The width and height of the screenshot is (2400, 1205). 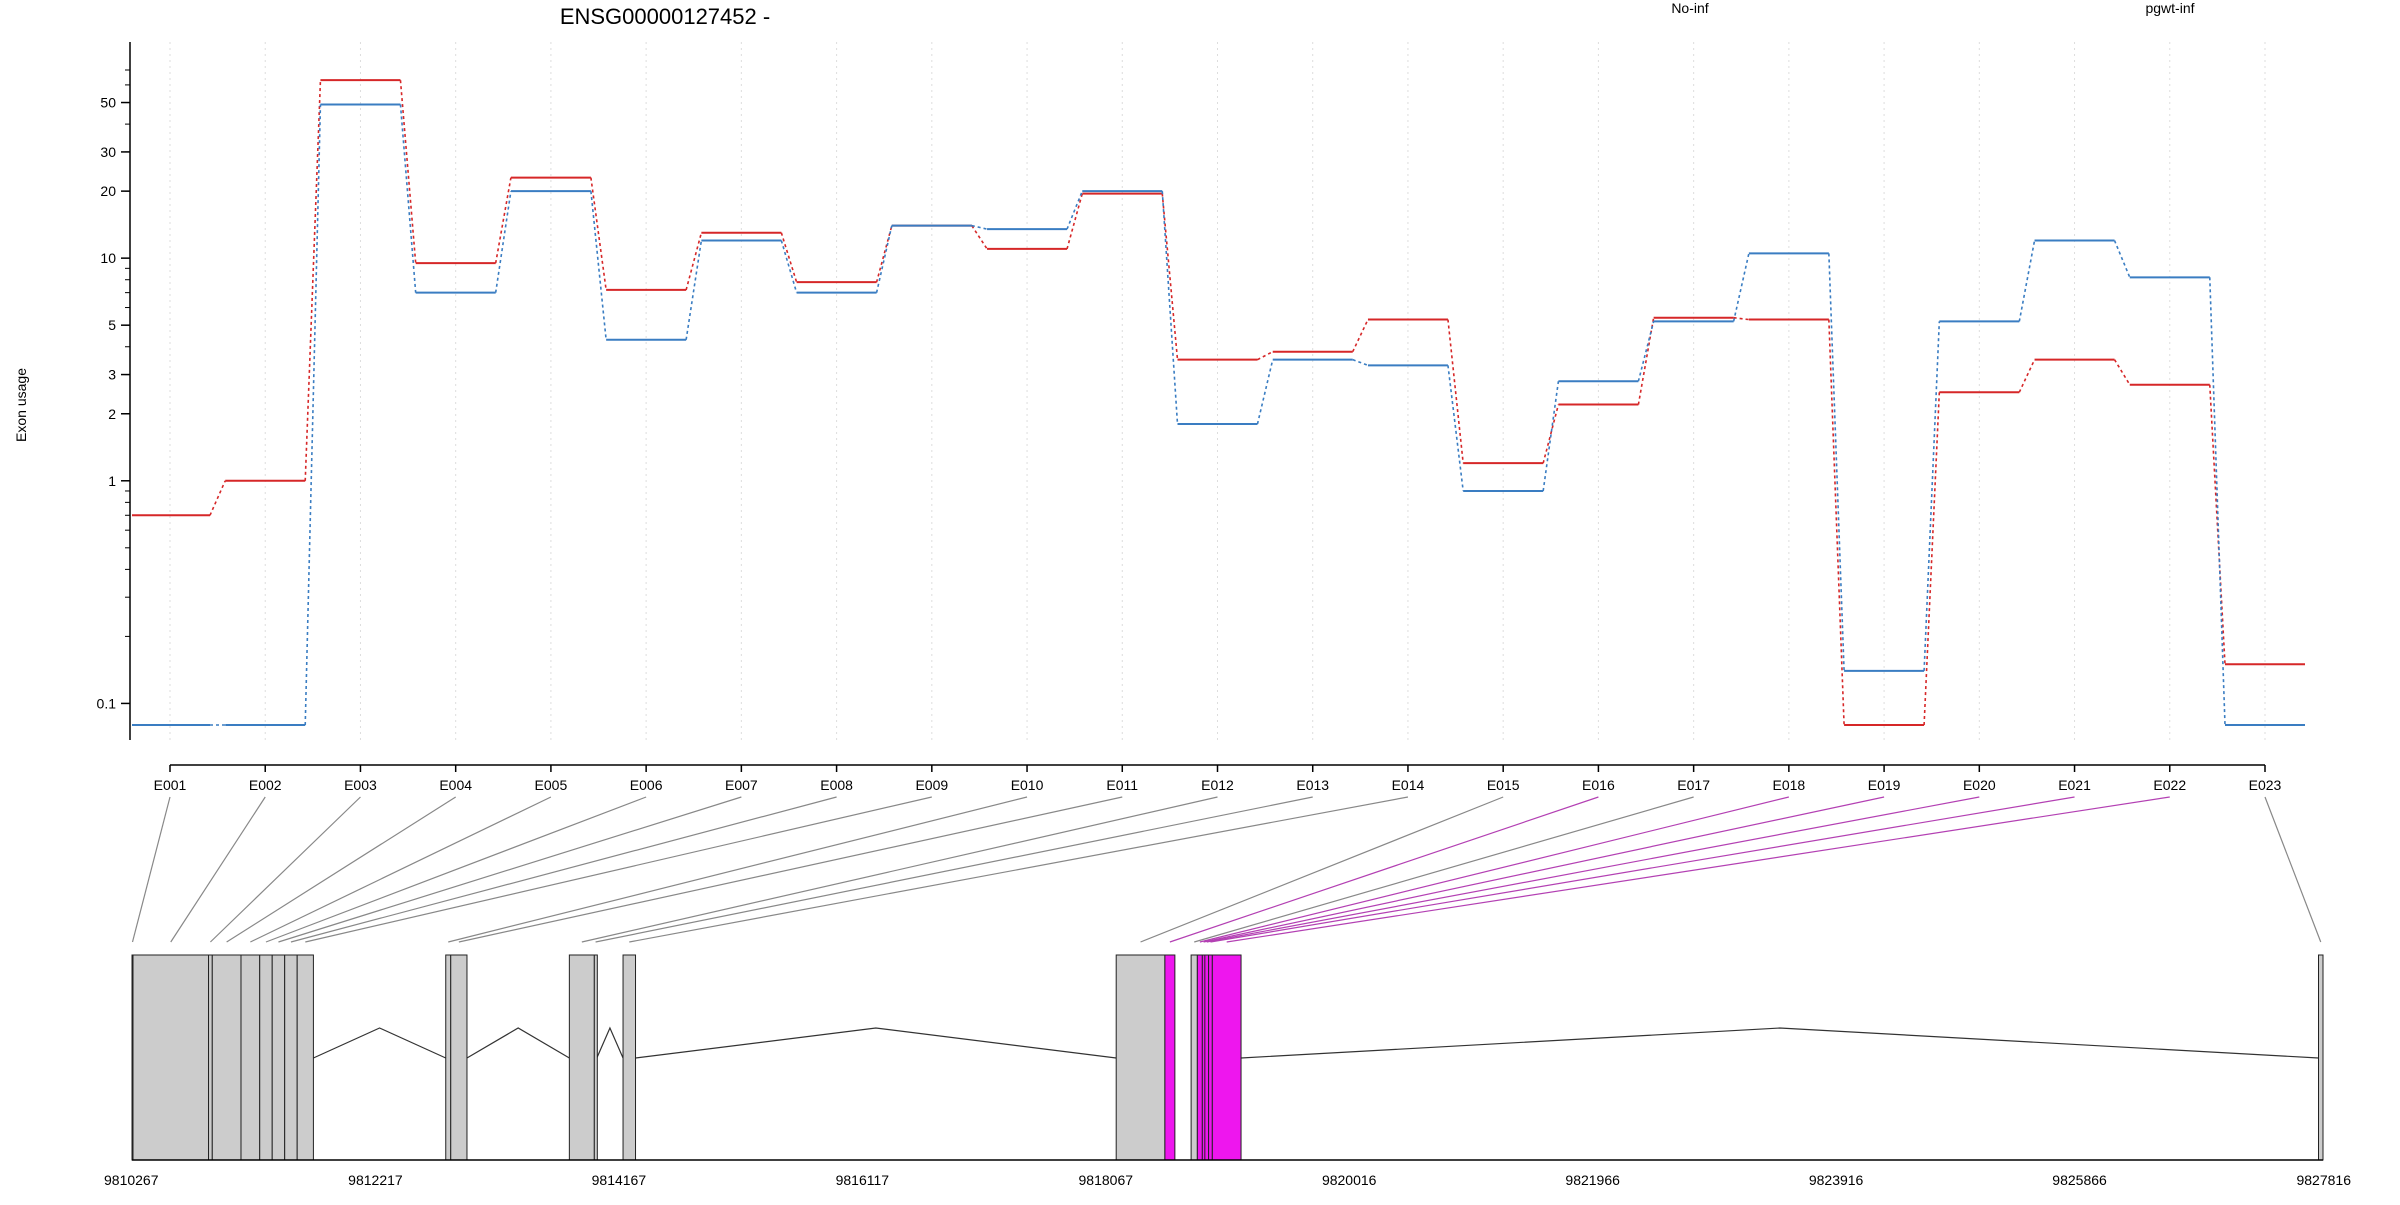 I want to click on exon-box-e009, so click(x=305, y=1057).